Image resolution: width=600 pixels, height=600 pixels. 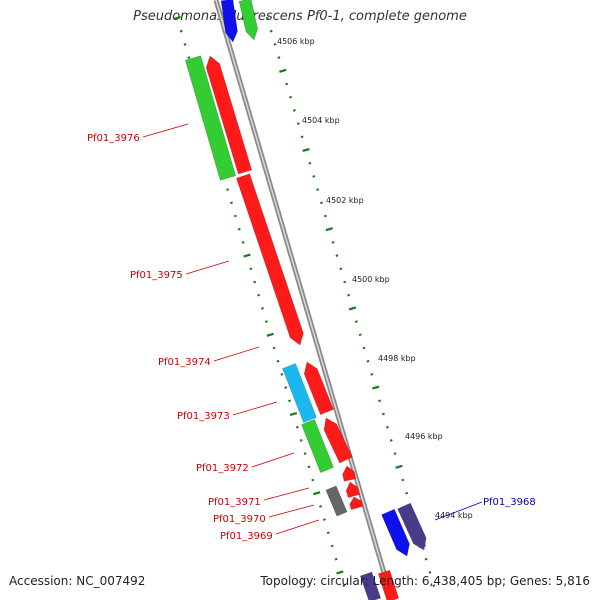 I want to click on tick-label: 4506 kbp, so click(x=296, y=41).